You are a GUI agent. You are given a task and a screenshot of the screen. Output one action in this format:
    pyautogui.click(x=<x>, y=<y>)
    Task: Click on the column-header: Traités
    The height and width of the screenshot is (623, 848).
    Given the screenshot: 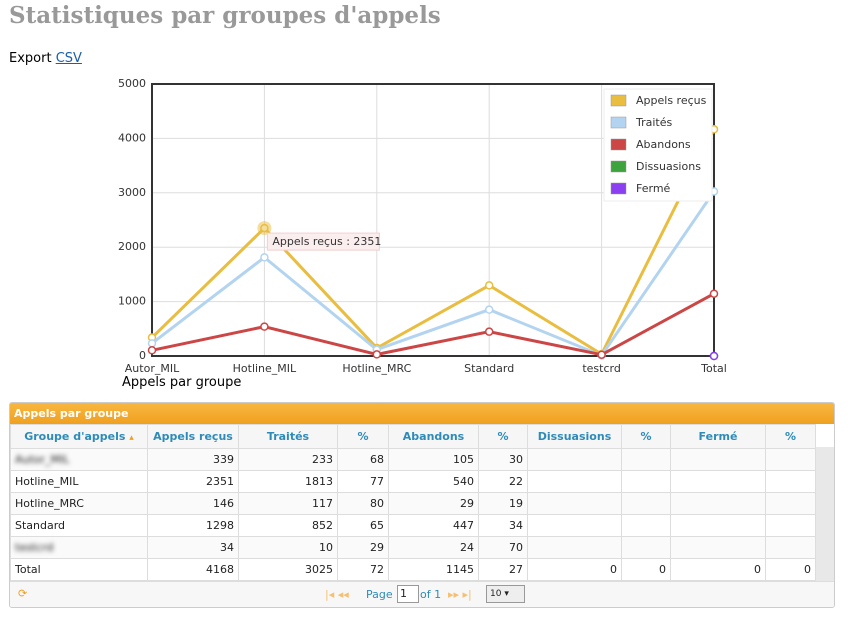 What is the action you would take?
    pyautogui.click(x=288, y=436)
    